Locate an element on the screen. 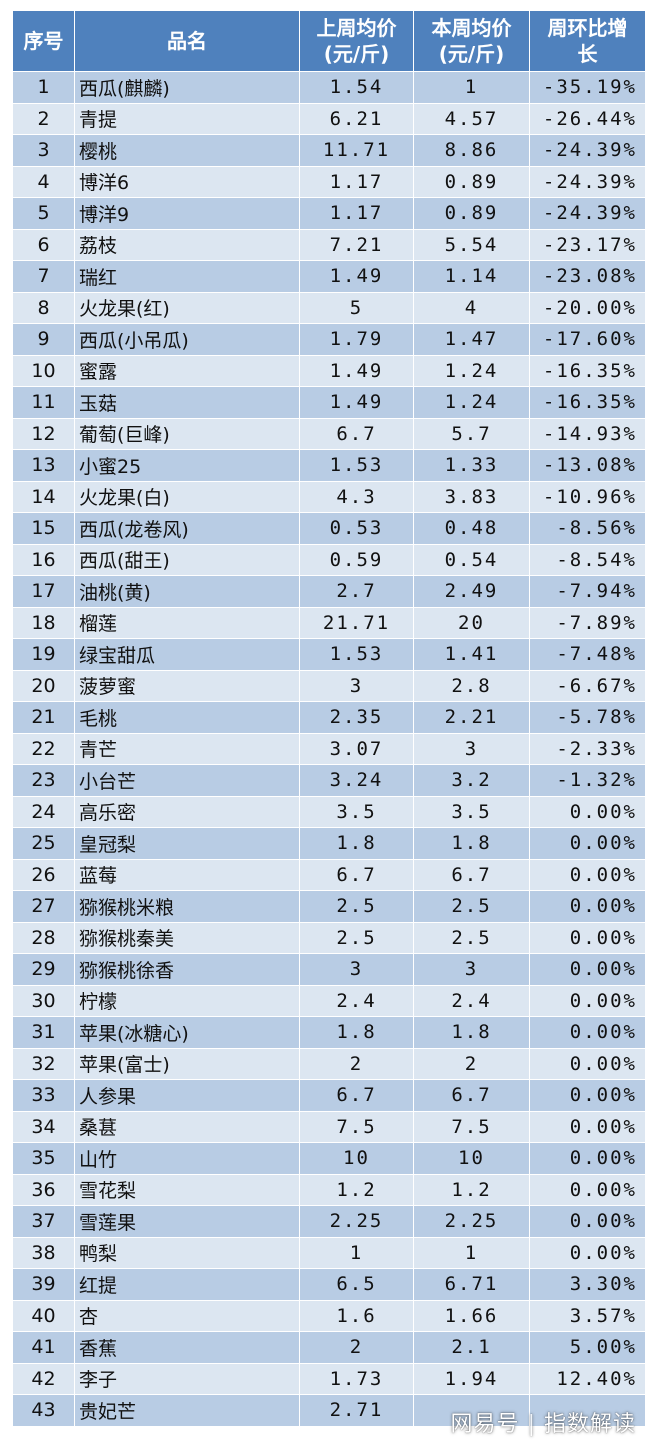  product-name-cell: 博洋9 is located at coordinates (187, 213).